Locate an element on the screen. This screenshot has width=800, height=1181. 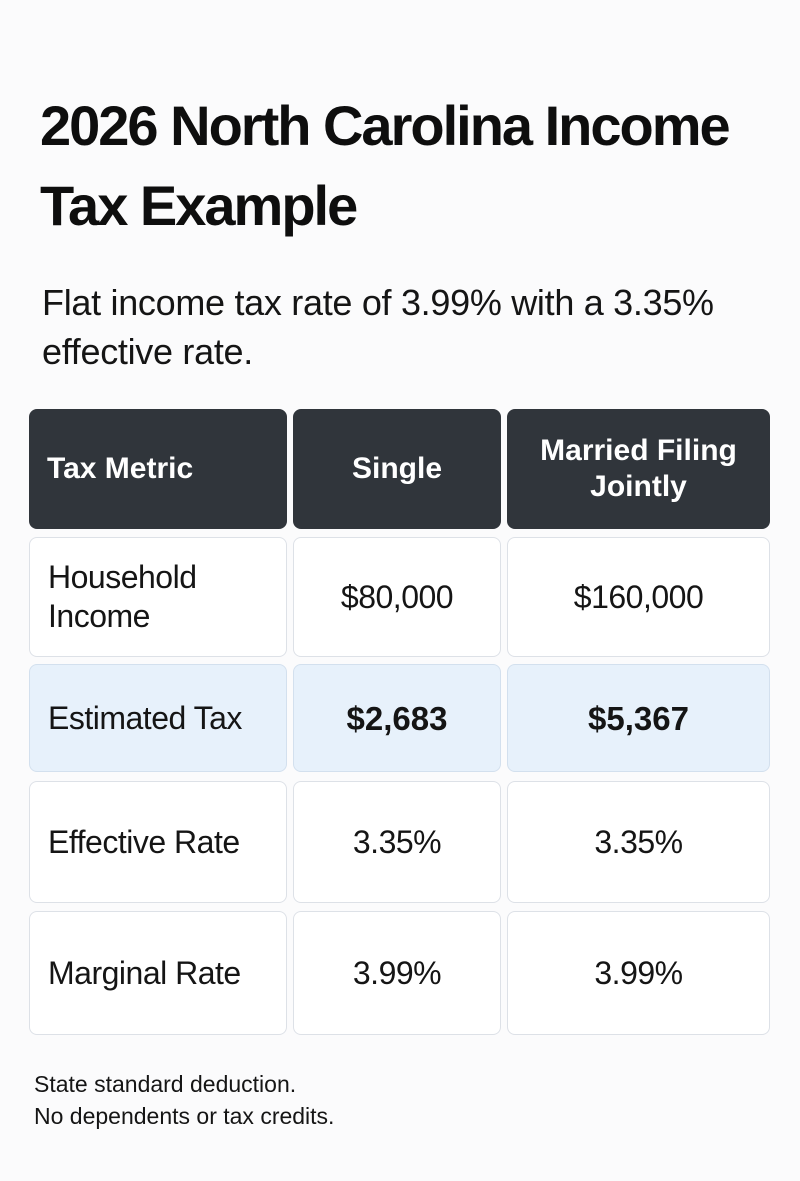
row-effective-rate-single: 3.35% is located at coordinates (397, 842).